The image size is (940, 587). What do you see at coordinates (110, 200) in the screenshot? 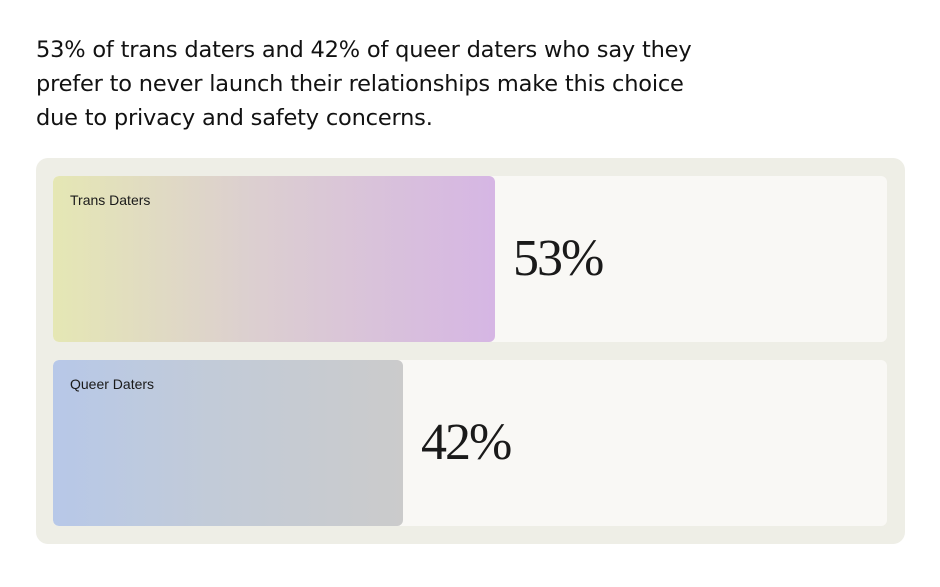
I see `bar-label-trans: Trans Daters` at bounding box center [110, 200].